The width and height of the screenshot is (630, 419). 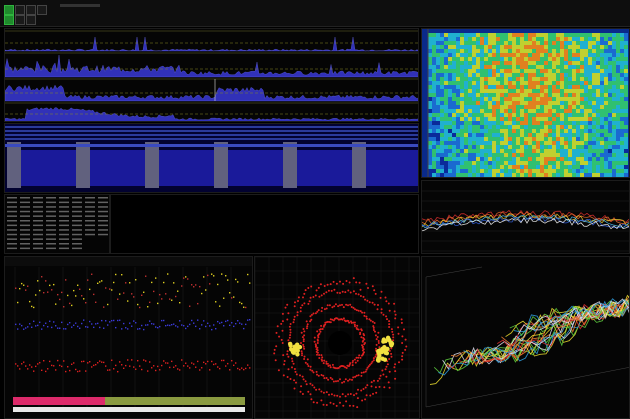 I want to click on highlight-point, so click(x=384, y=350).